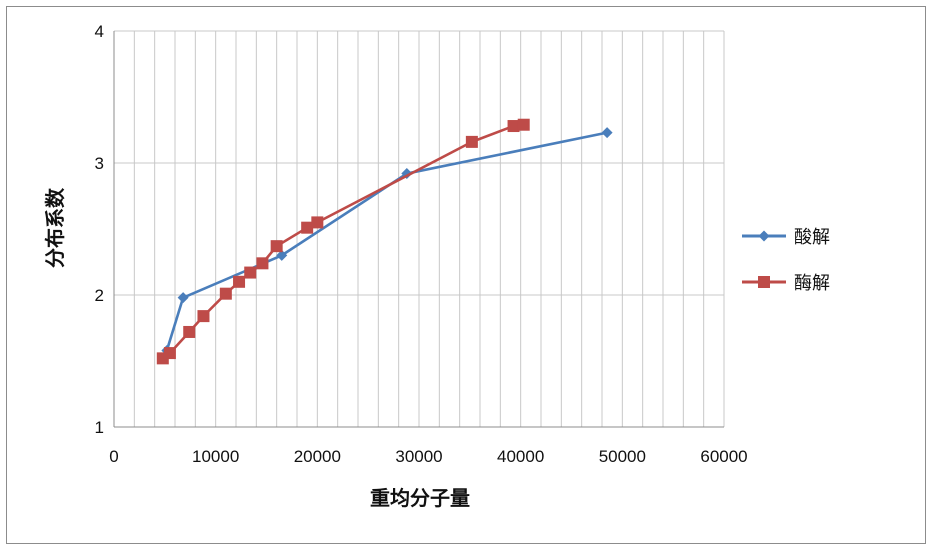  What do you see at coordinates (764, 282) in the screenshot?
I see `legend-marker-enzyme` at bounding box center [764, 282].